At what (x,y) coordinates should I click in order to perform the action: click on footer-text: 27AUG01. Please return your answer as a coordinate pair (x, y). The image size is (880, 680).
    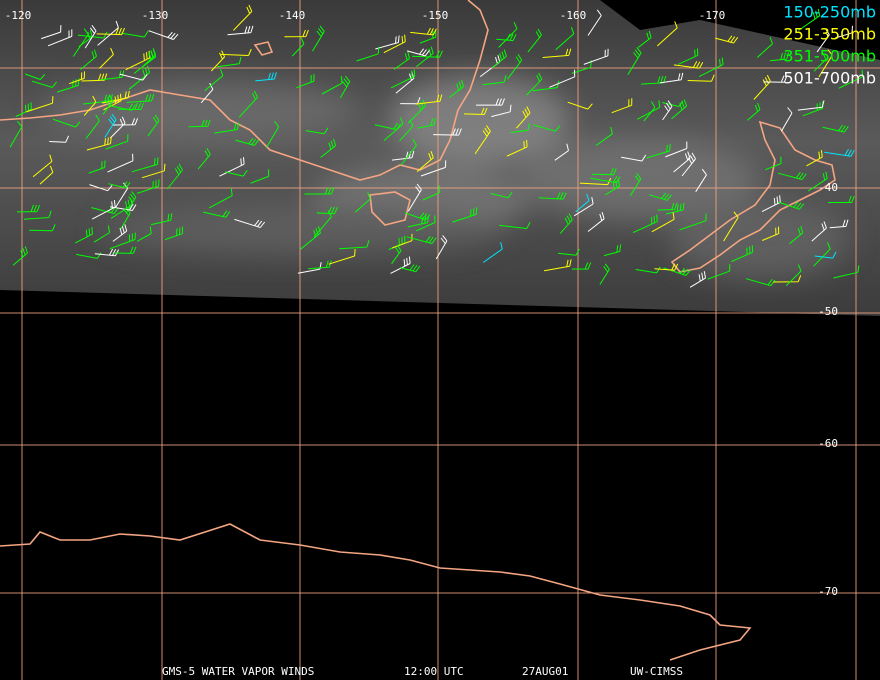
    Looking at the image, I should click on (545, 671).